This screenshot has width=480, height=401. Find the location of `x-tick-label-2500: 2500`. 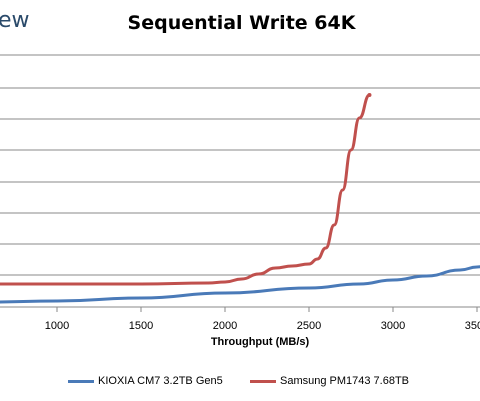

x-tick-label-2500: 2500 is located at coordinates (309, 326).